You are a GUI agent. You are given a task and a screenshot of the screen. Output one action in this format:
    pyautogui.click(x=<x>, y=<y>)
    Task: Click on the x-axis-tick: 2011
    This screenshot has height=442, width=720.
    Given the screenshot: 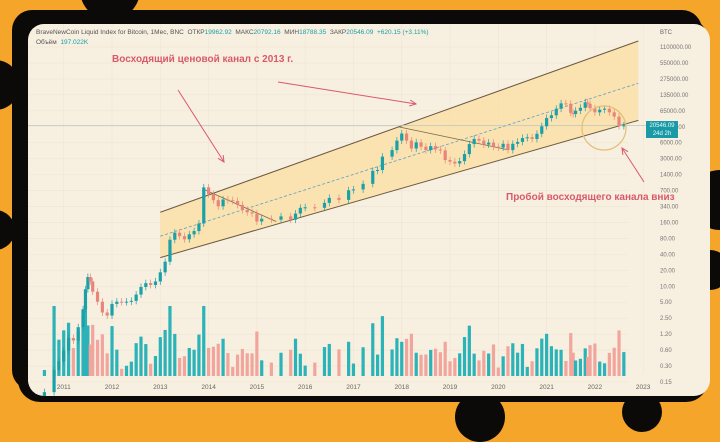 What is the action you would take?
    pyautogui.click(x=64, y=387)
    